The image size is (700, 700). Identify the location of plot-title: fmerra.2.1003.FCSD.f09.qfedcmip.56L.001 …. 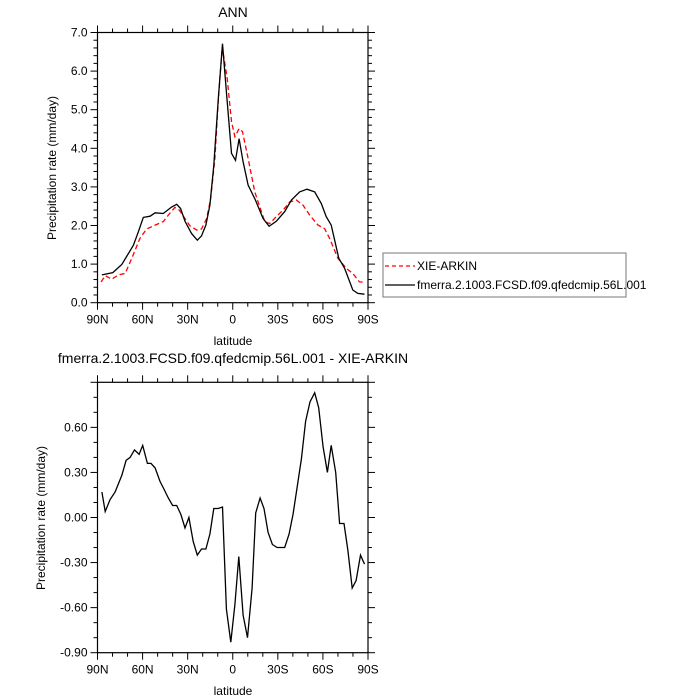
(233, 358).